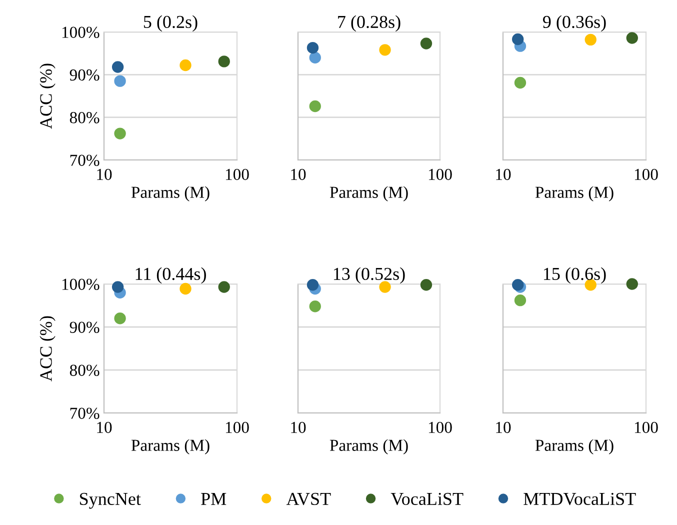 The image size is (677, 525). Describe the element at coordinates (110, 500) in the screenshot. I see `legend-label: SyncNet` at that location.